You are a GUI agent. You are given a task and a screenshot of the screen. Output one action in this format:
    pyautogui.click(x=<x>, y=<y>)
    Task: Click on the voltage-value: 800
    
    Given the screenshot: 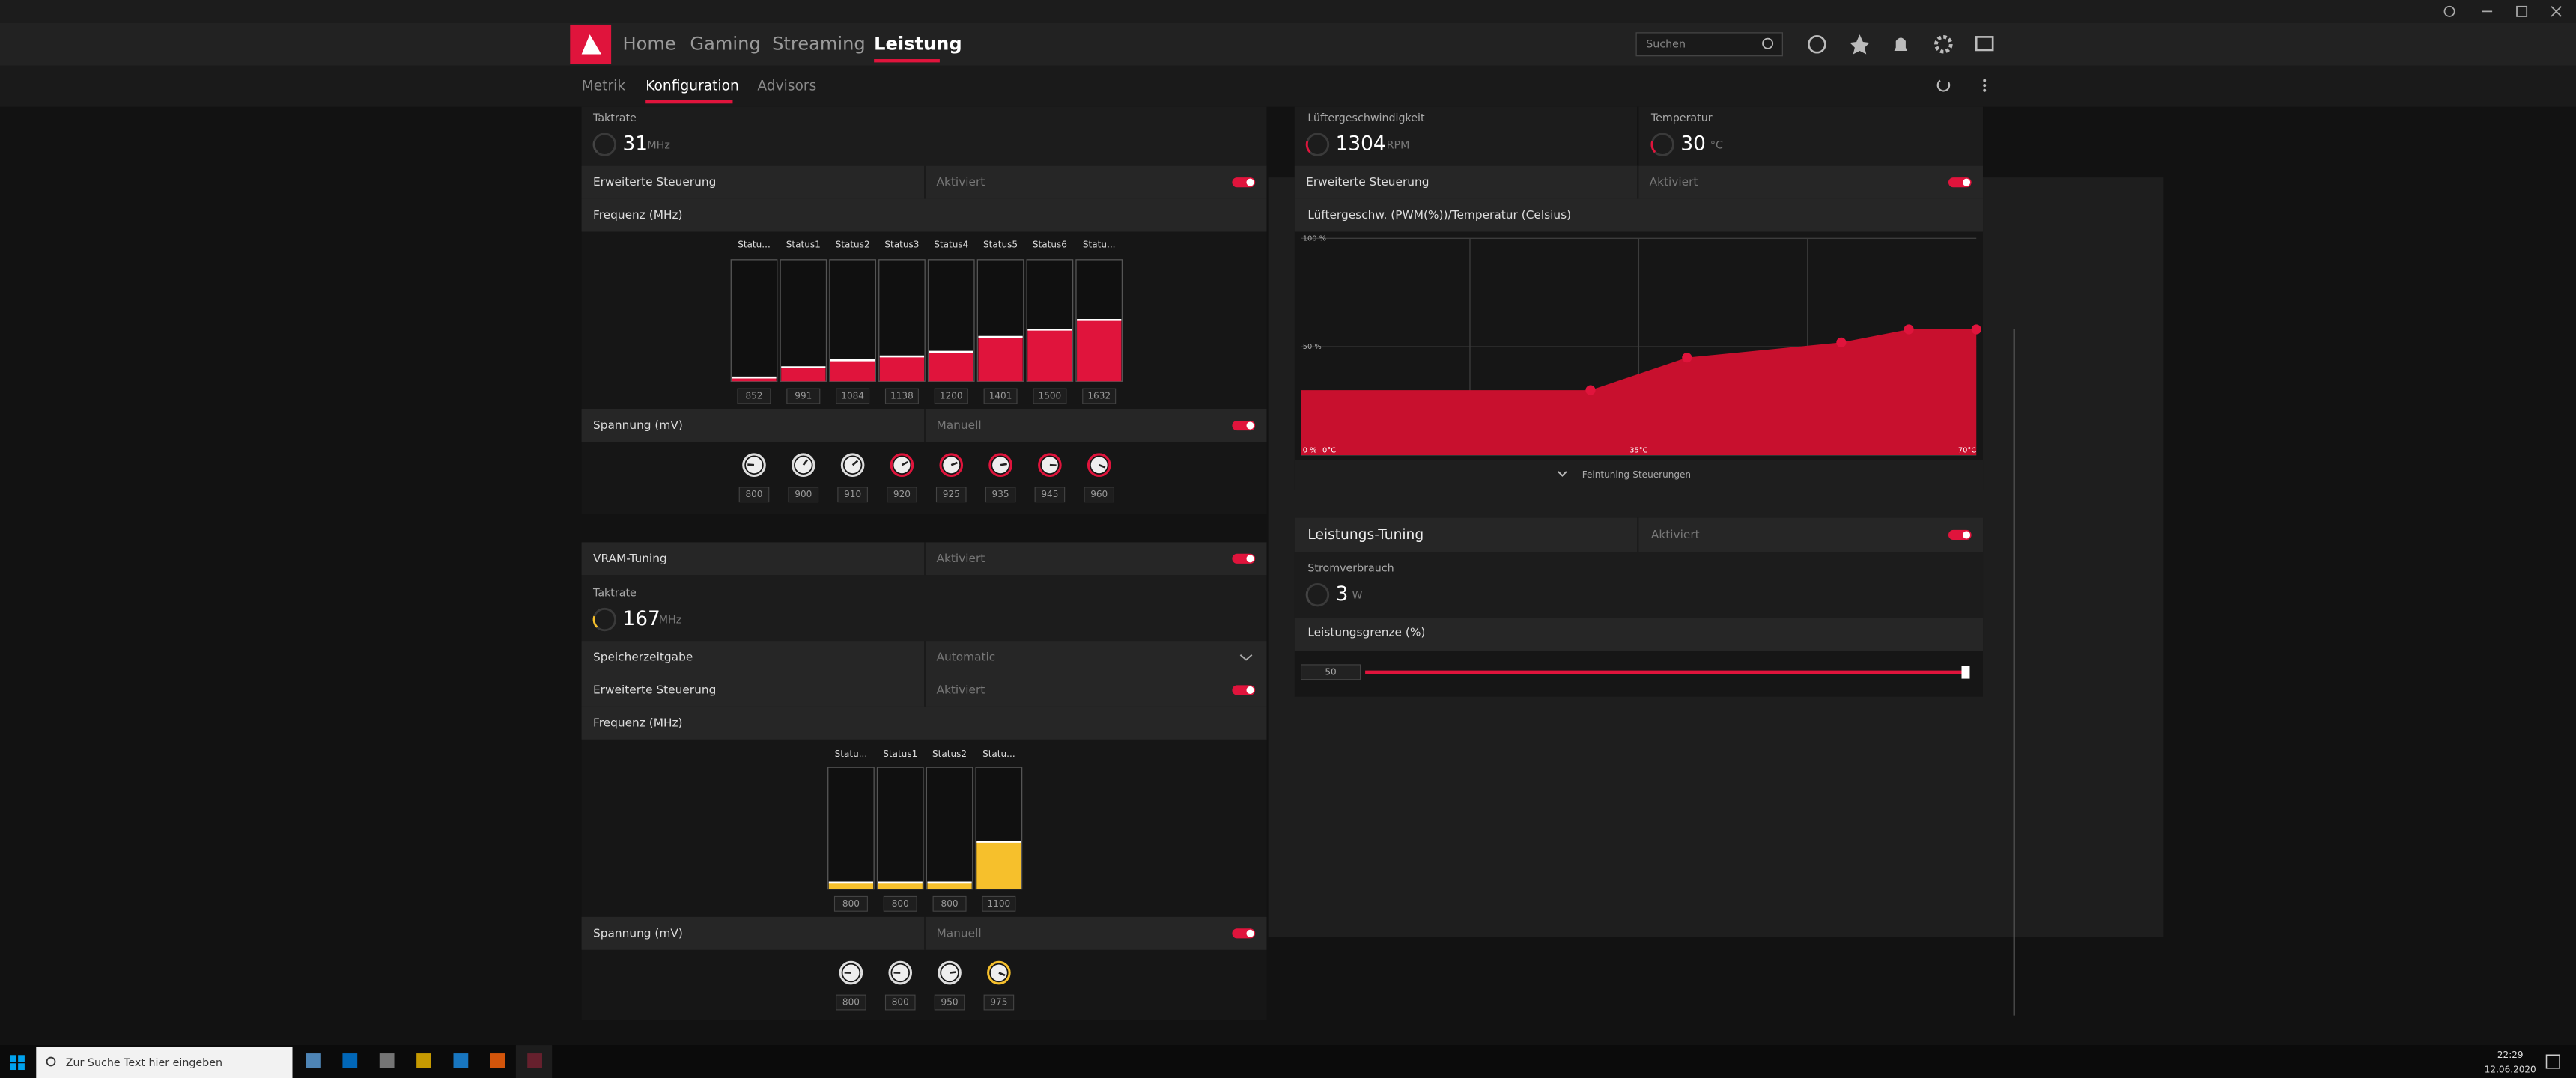 What is the action you would take?
    pyautogui.click(x=851, y=1002)
    